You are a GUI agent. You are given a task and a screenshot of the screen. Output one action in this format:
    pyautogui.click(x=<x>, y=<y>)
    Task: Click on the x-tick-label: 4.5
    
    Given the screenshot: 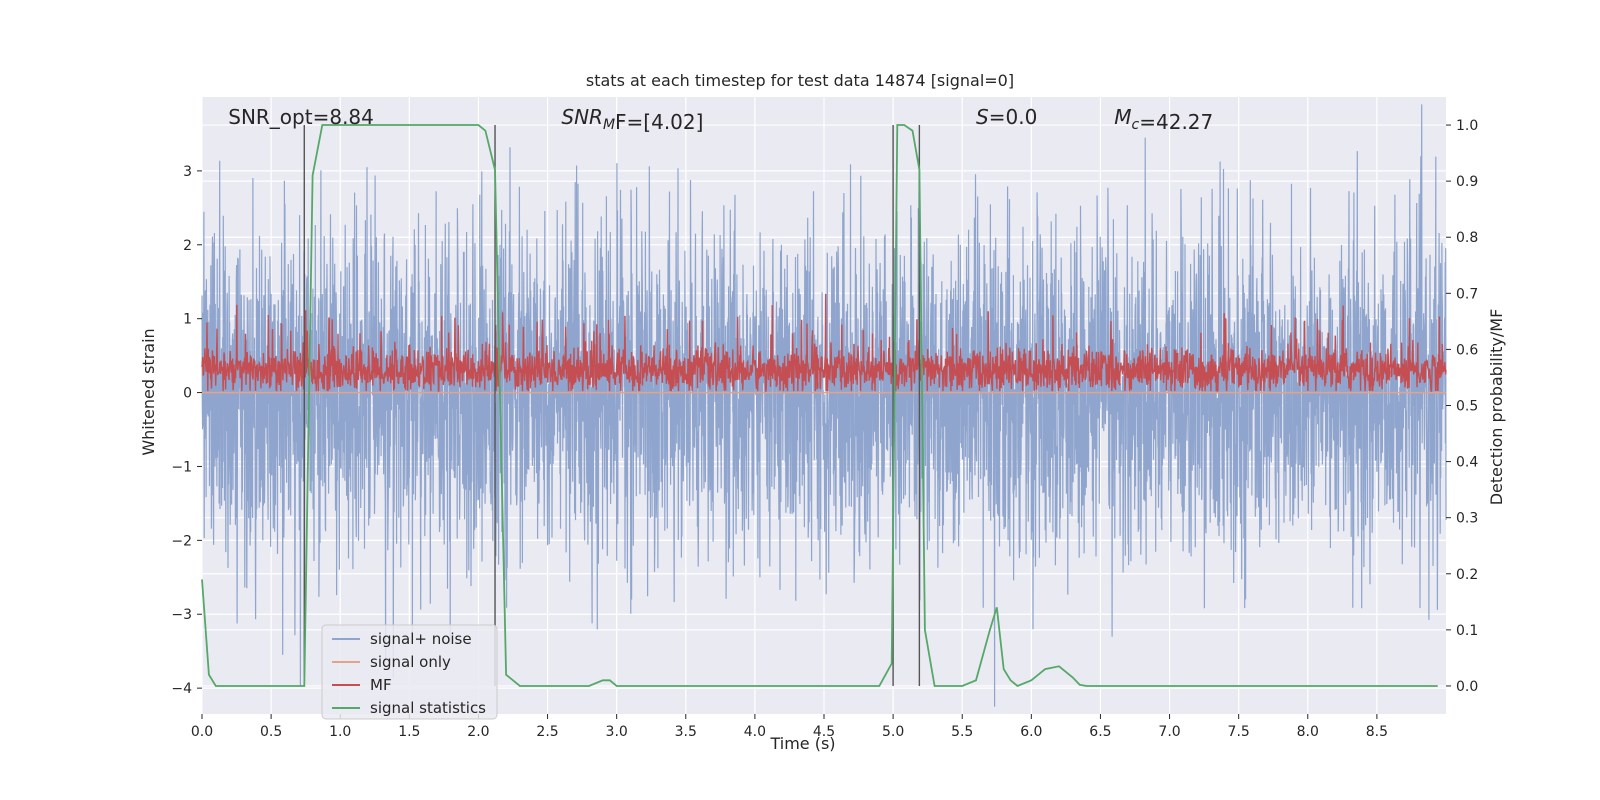 What is the action you would take?
    pyautogui.click(x=824, y=732)
    